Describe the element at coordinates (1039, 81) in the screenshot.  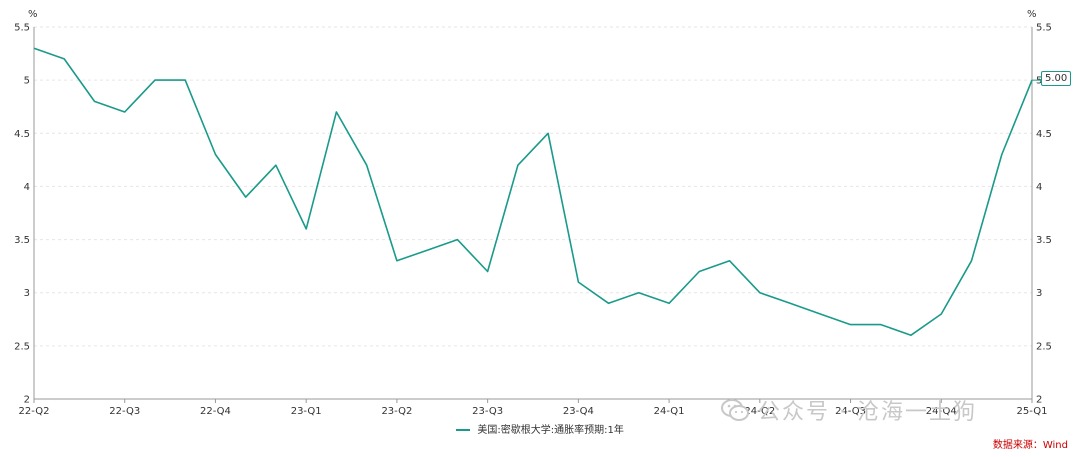
I see `right-y-tick-label: 5` at that location.